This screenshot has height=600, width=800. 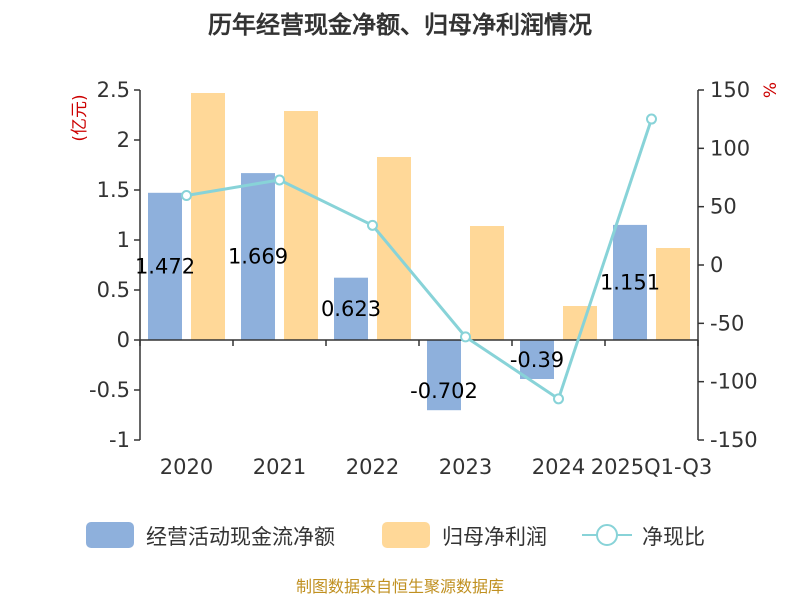 What do you see at coordinates (444, 391) in the screenshot?
I see `data-label-cashflow: -0.702` at bounding box center [444, 391].